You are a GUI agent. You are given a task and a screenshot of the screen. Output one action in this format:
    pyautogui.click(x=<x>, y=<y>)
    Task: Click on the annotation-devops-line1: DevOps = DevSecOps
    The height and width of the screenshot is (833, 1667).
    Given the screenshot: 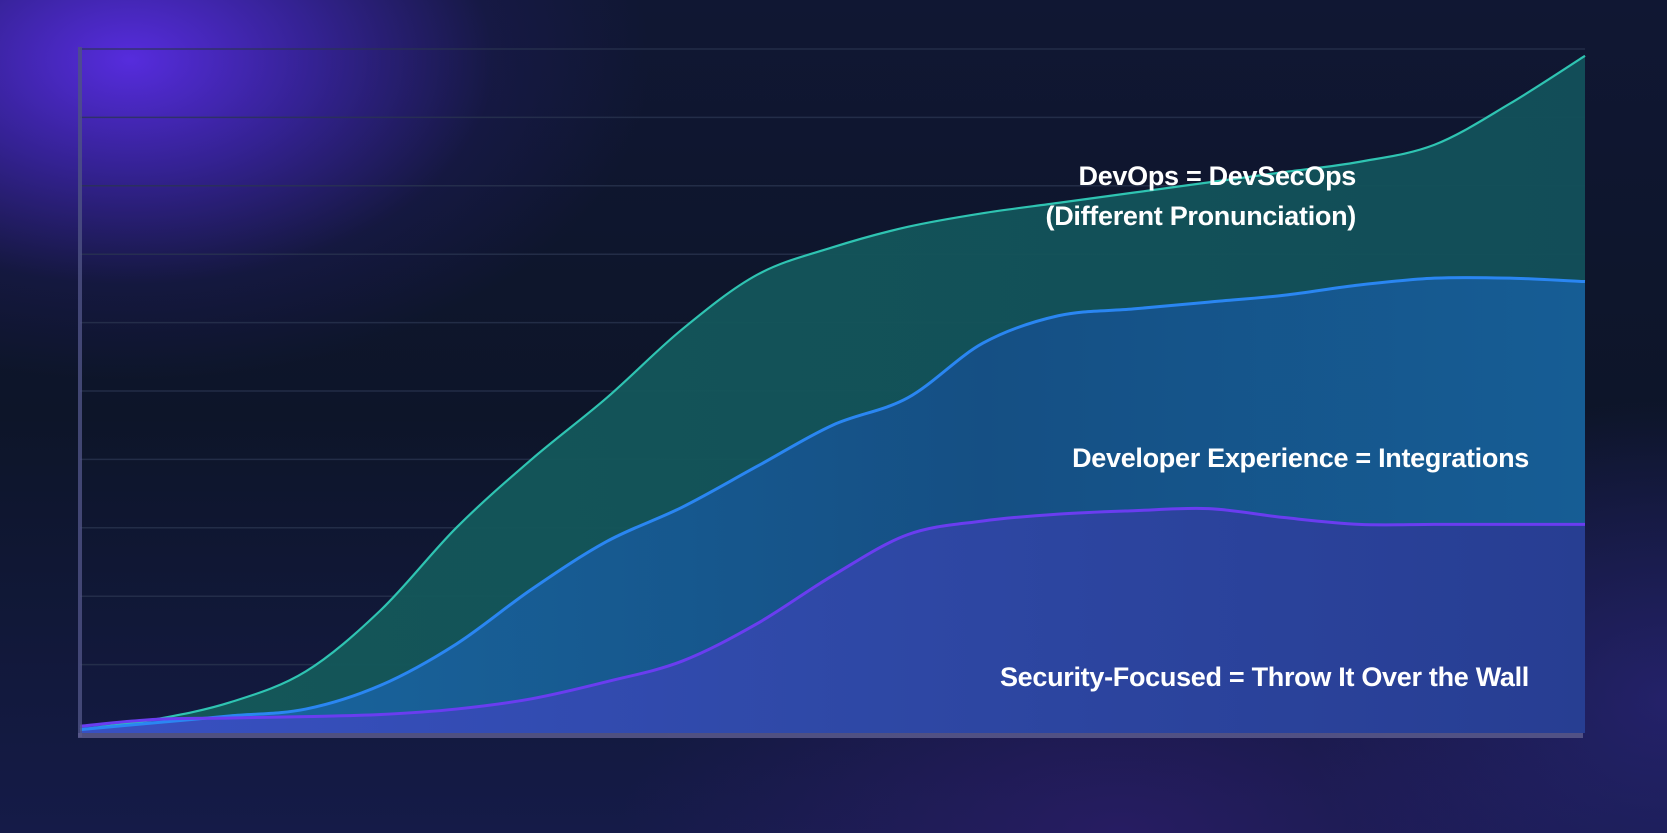 What is the action you would take?
    pyautogui.click(x=1217, y=176)
    